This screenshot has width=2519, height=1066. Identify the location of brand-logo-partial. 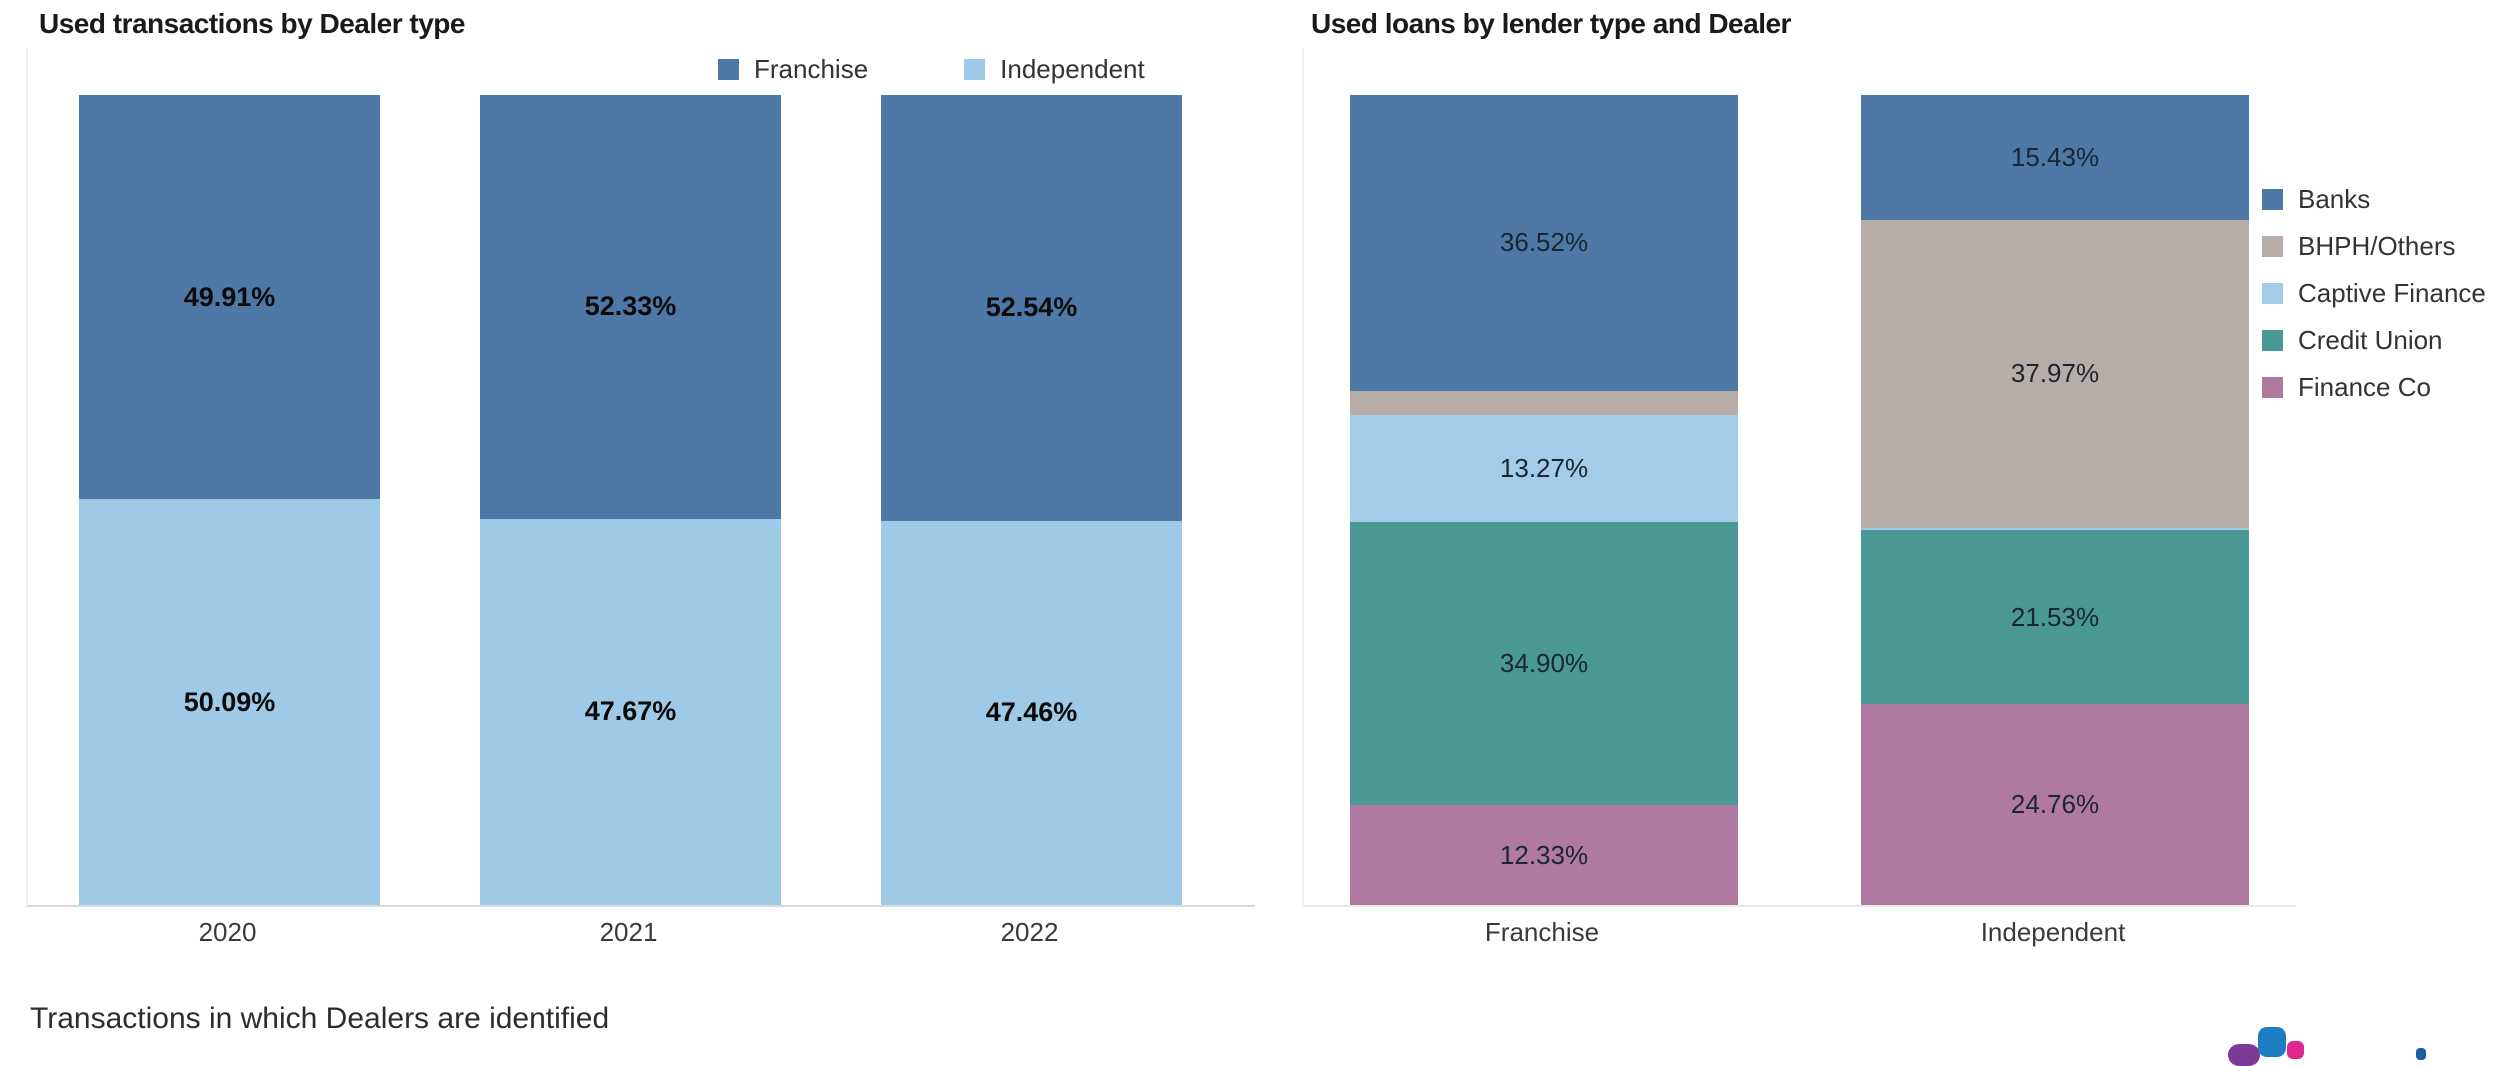
(2369, 1043).